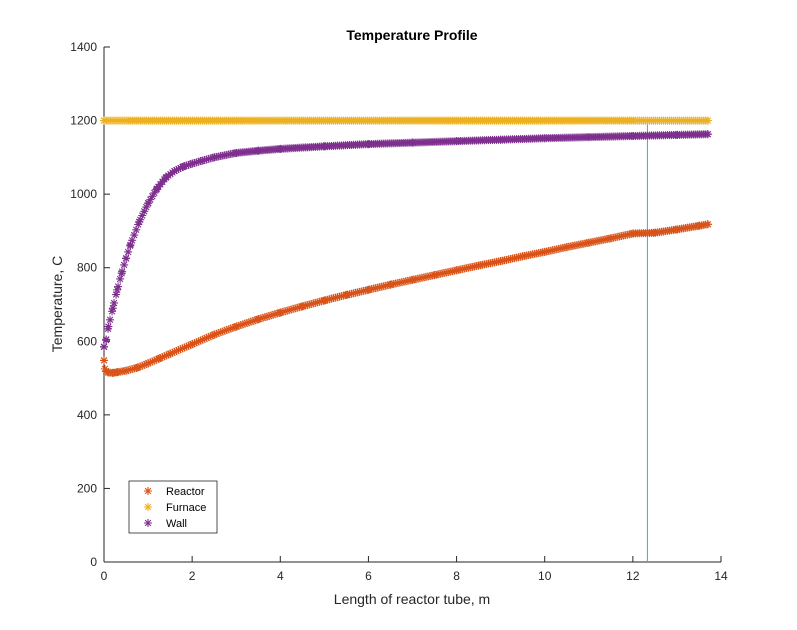 Image resolution: width=797 pixels, height=630 pixels. What do you see at coordinates (93, 562) in the screenshot?
I see `y-tick-label: 0` at bounding box center [93, 562].